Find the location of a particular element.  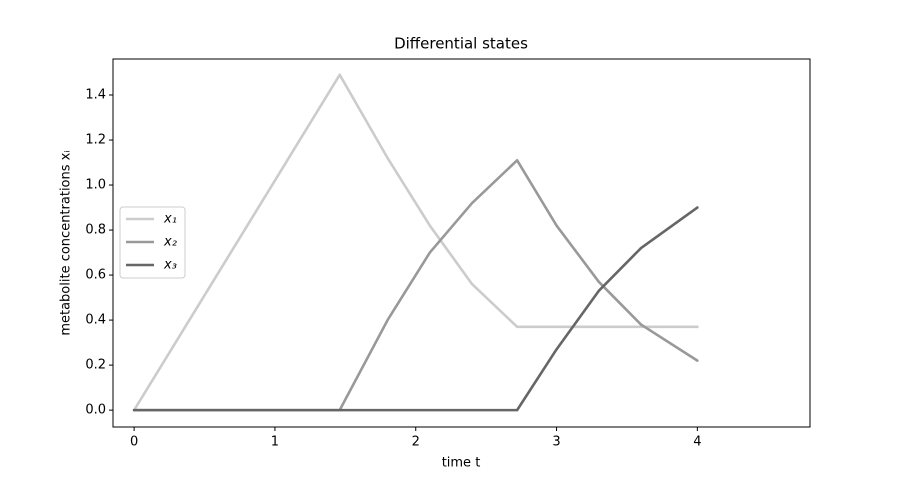

x-tick-label: 3 is located at coordinates (556, 442).